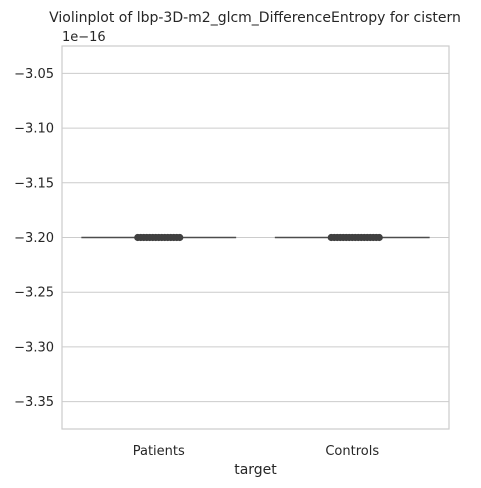  I want to click on axis-offset-label: 1e−16, so click(84, 37).